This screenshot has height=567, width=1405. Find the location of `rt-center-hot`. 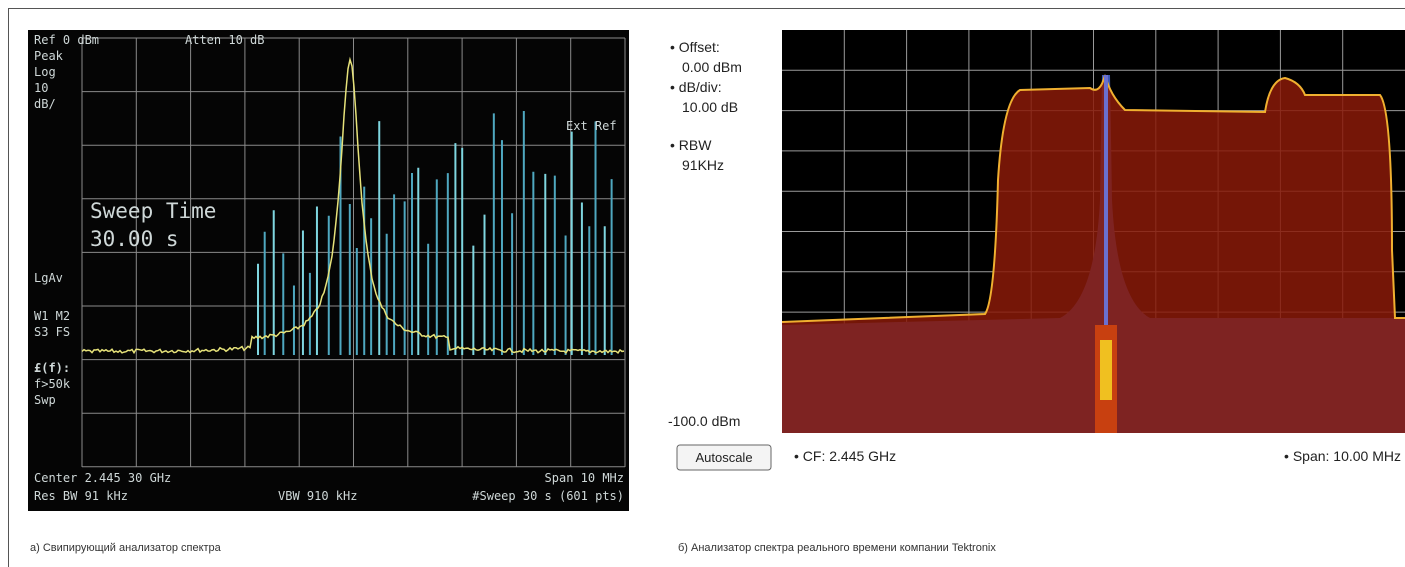

rt-center-hot is located at coordinates (1106, 370).